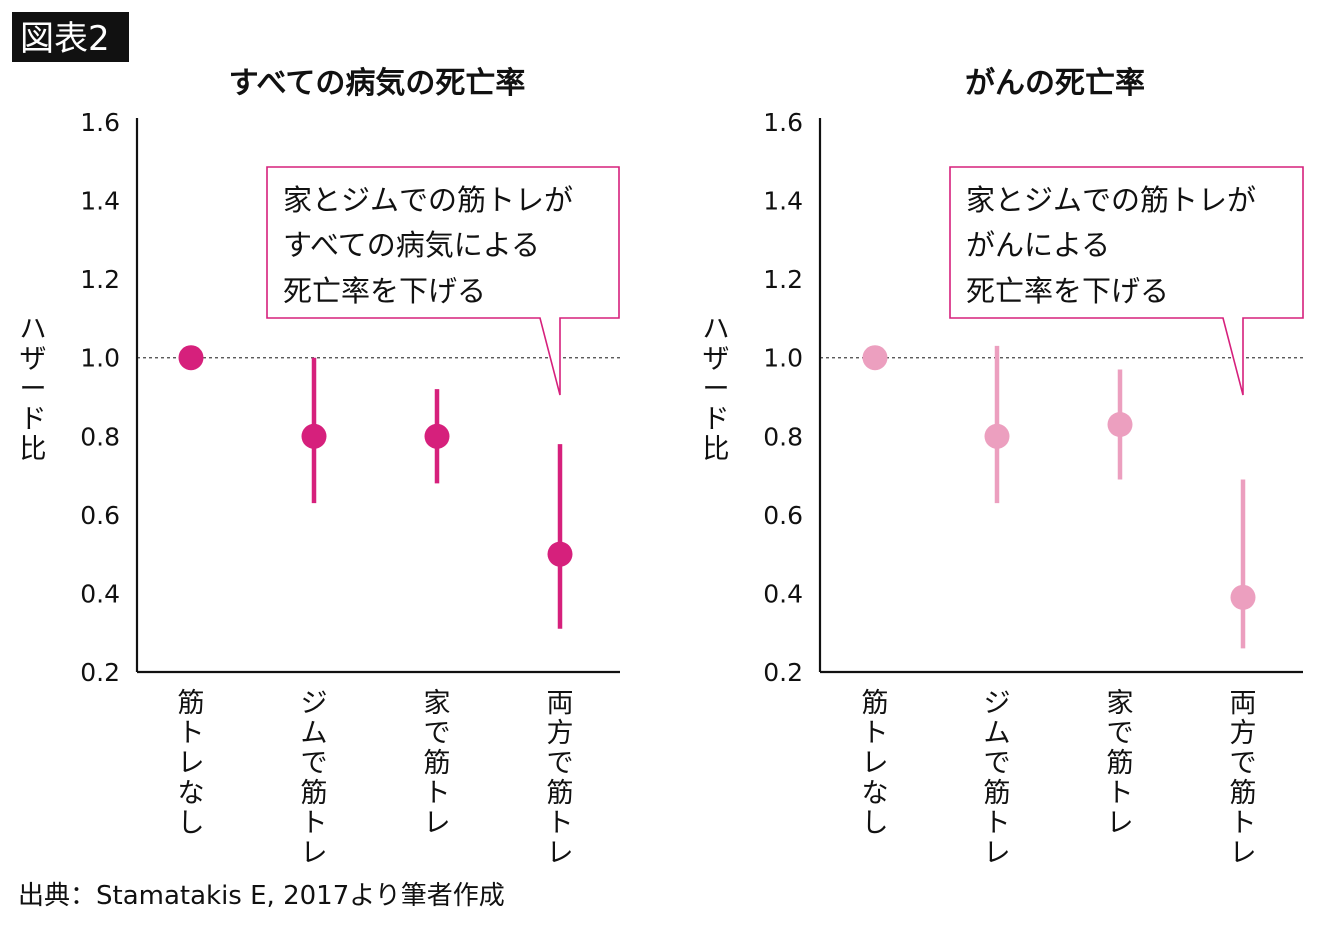 This screenshot has width=1340, height=926. I want to click on chart-title: すべての病気の死亡率, so click(377, 83).